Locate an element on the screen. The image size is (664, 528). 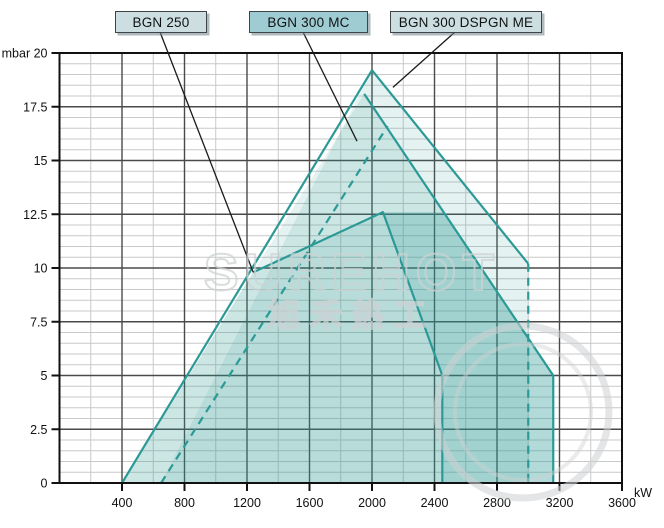
x-tick-label: 2400 is located at coordinates (435, 503).